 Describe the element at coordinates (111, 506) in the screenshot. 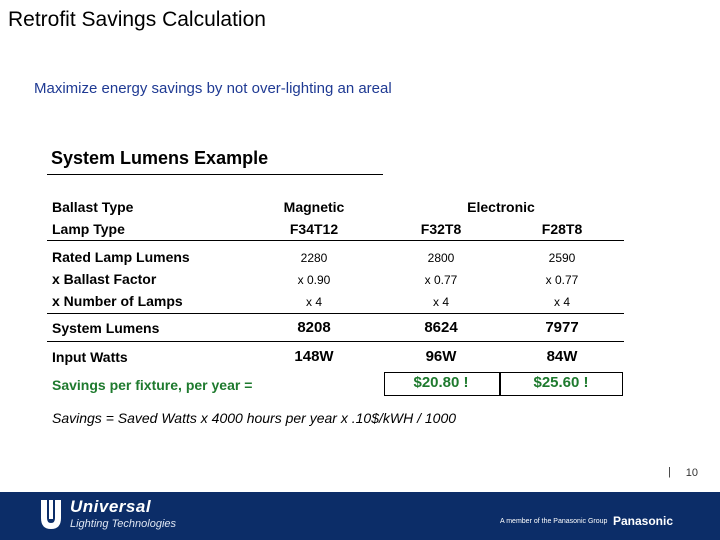

I see `logo-wordmark: Universal` at that location.